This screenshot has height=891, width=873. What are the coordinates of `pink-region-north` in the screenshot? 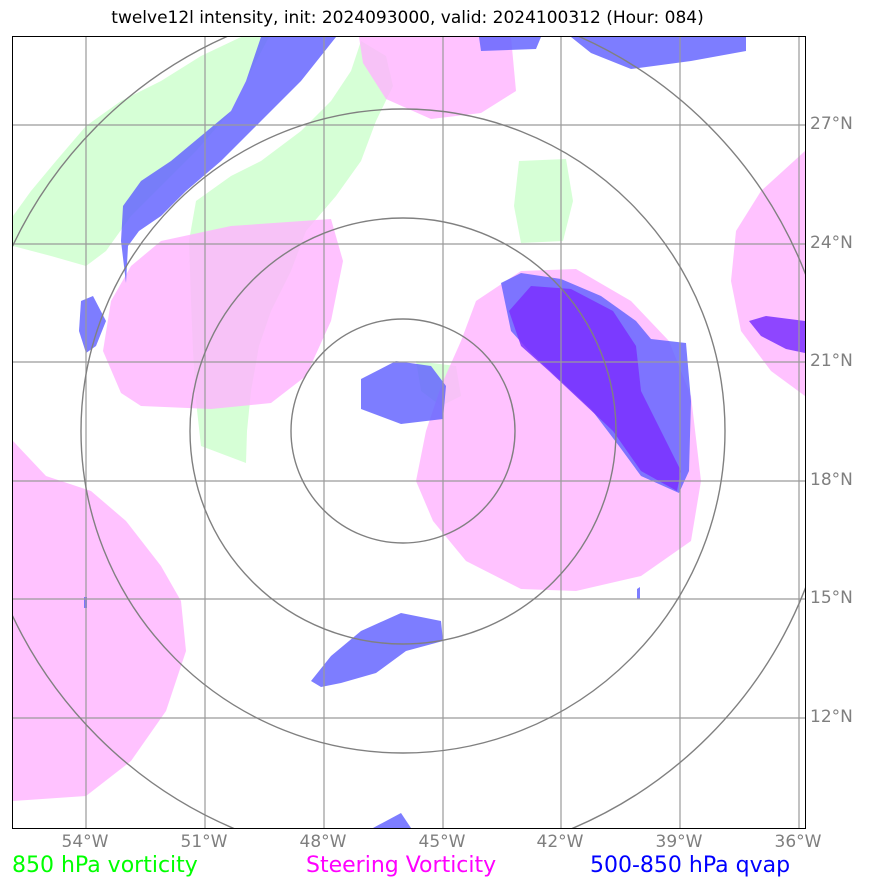 It's located at (437, 78).